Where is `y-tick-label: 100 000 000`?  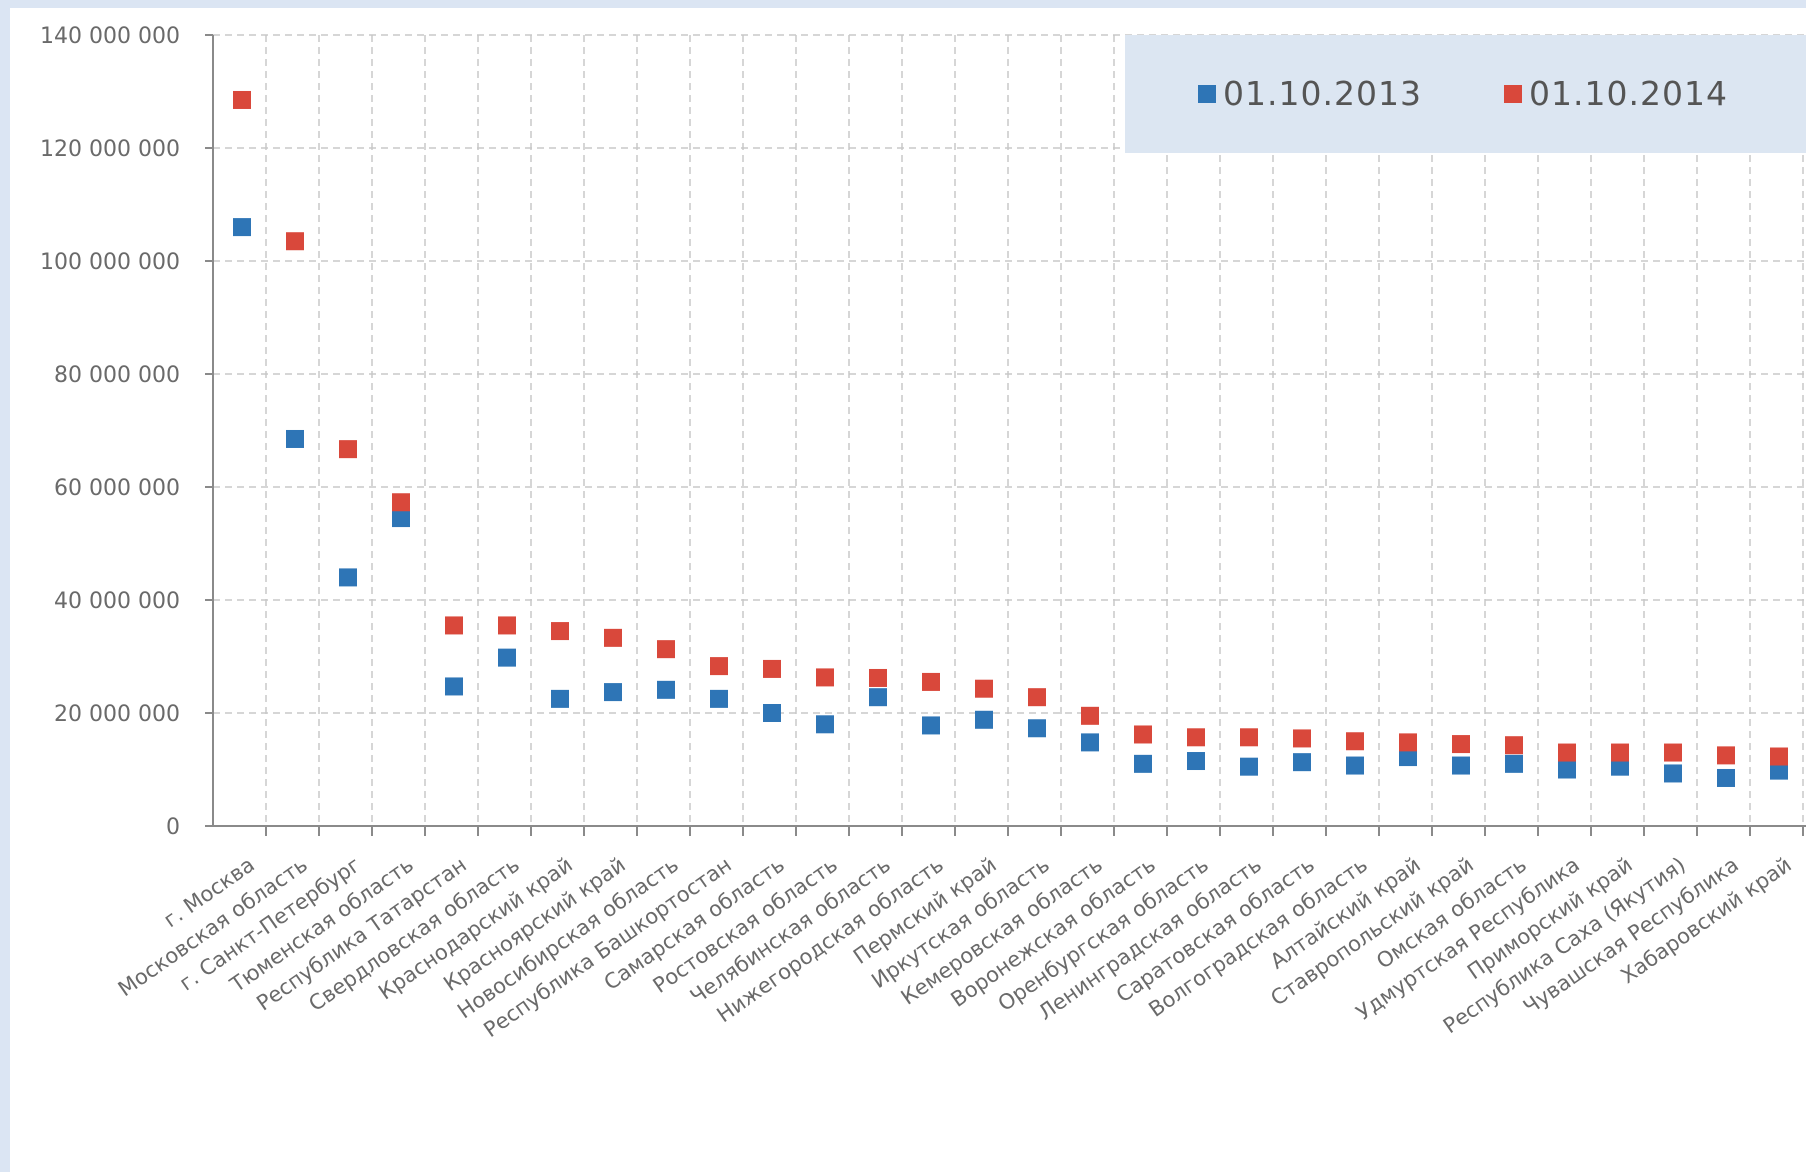 y-tick-label: 100 000 000 is located at coordinates (110, 262).